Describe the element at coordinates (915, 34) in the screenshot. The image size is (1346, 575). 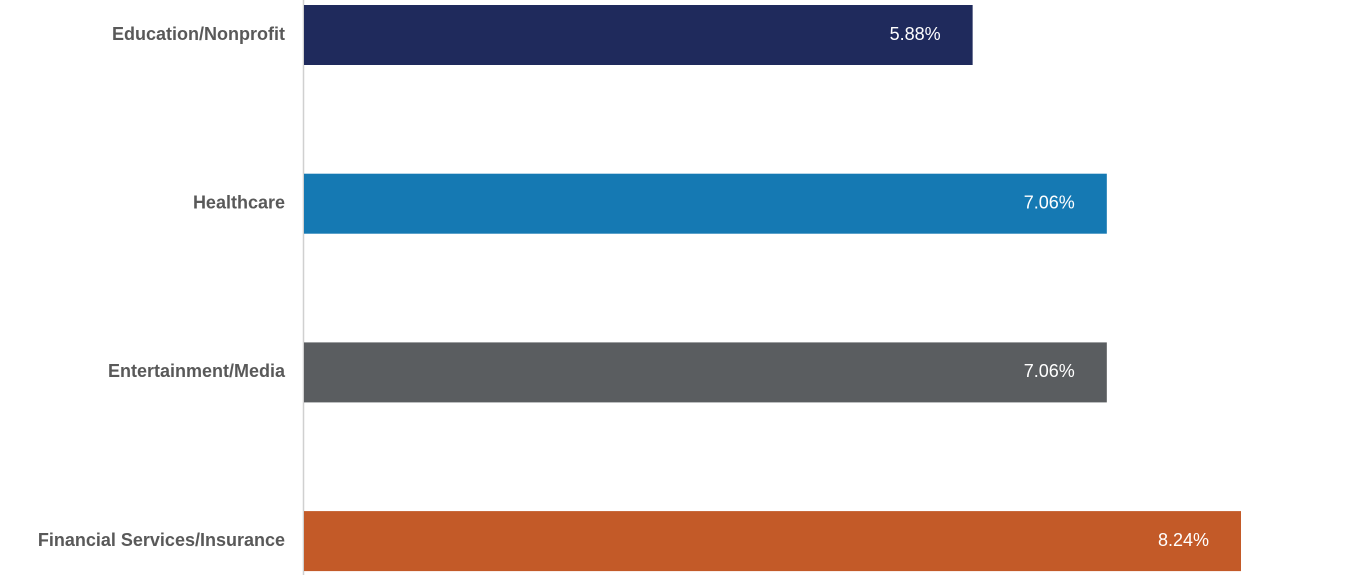
I see `value-label: 5.88%` at that location.